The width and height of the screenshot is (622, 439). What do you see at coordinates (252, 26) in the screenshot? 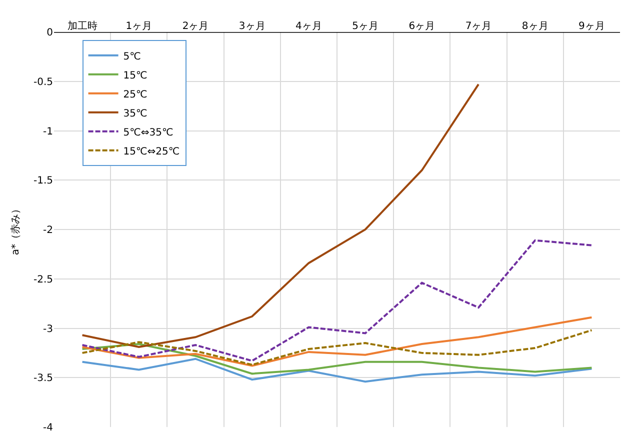
I see `x-tick-label: 3ヶ月` at bounding box center [252, 26].